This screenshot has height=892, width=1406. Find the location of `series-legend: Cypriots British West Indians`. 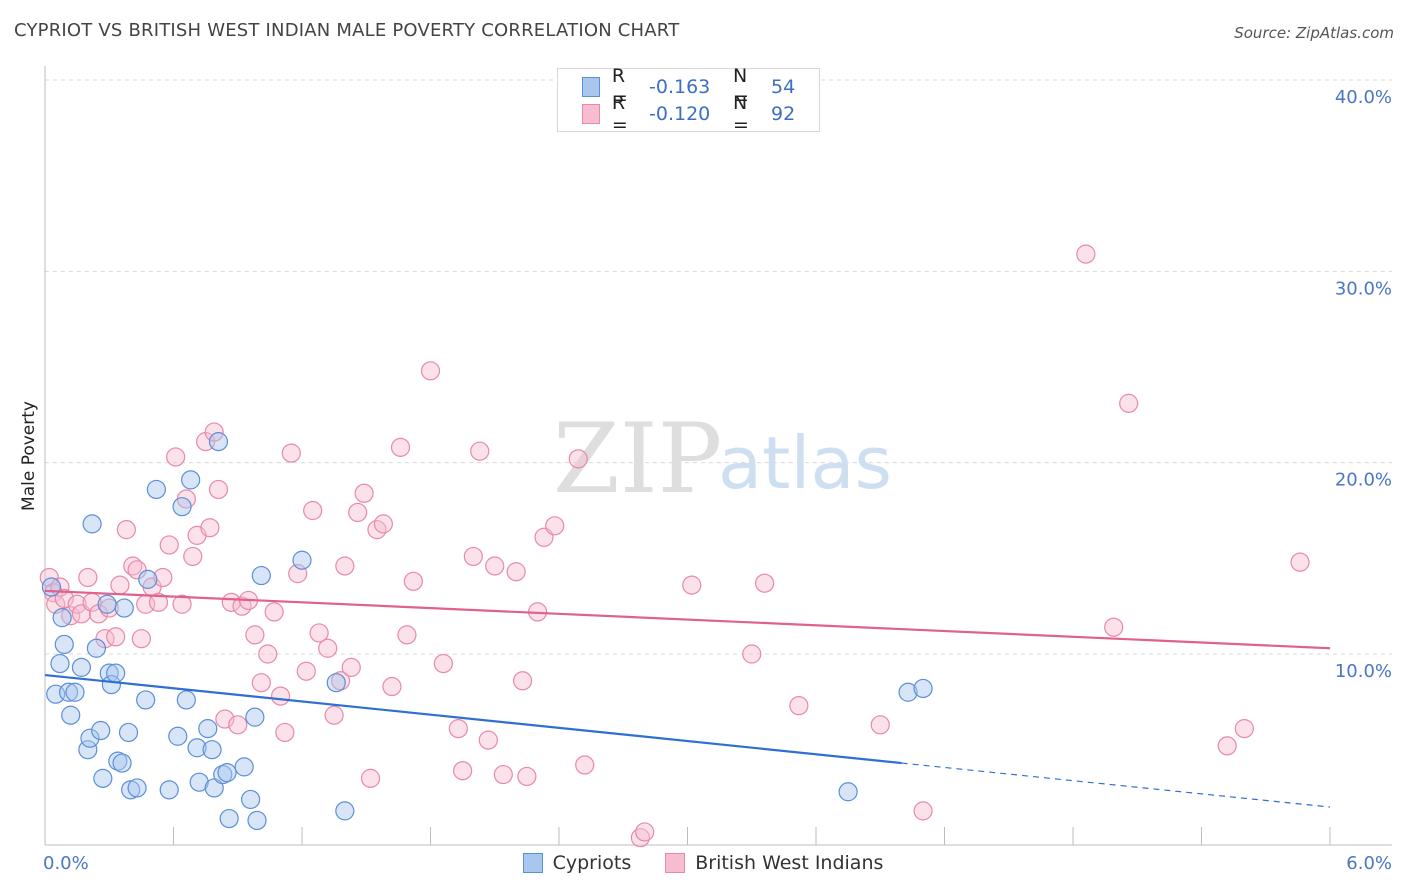

series-legend: Cypriots British West Indians is located at coordinates (703, 863).